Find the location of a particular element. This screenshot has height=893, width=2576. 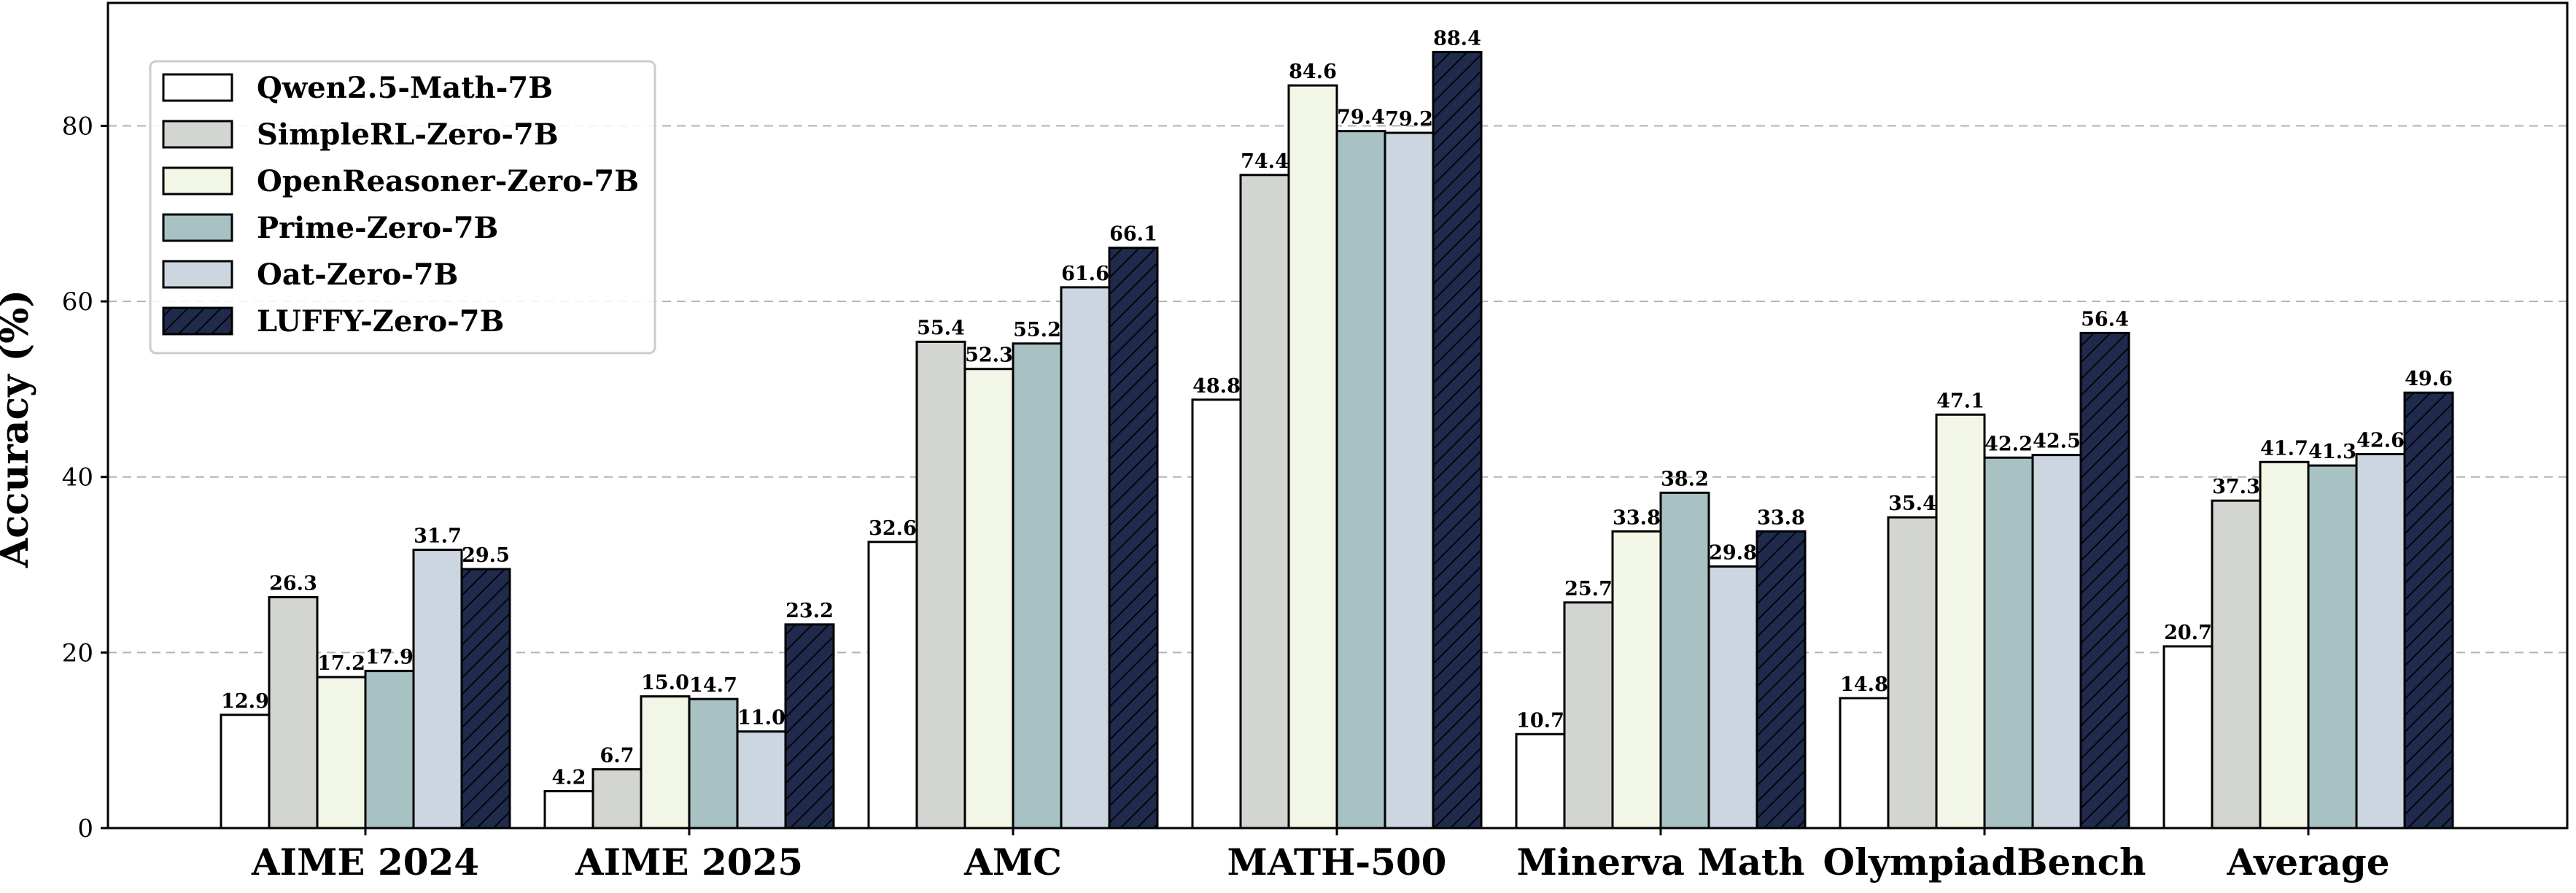

data-label: 20.7 is located at coordinates (2188, 633).